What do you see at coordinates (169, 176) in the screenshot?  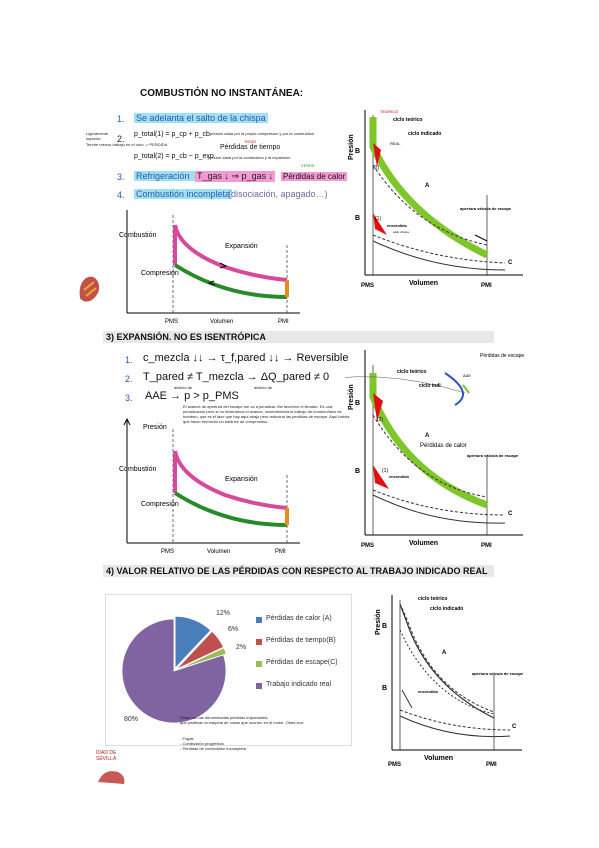 I see `refrigeracion-label: Refrigeración →` at bounding box center [169, 176].